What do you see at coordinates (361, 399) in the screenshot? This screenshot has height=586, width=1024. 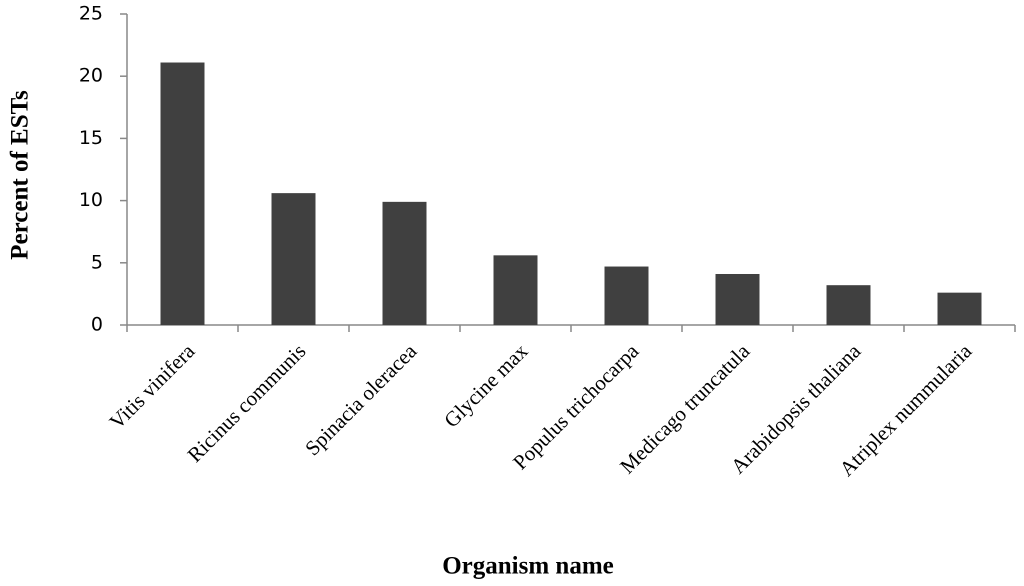 I see `x-tick-label: Spinacia oleracea` at bounding box center [361, 399].